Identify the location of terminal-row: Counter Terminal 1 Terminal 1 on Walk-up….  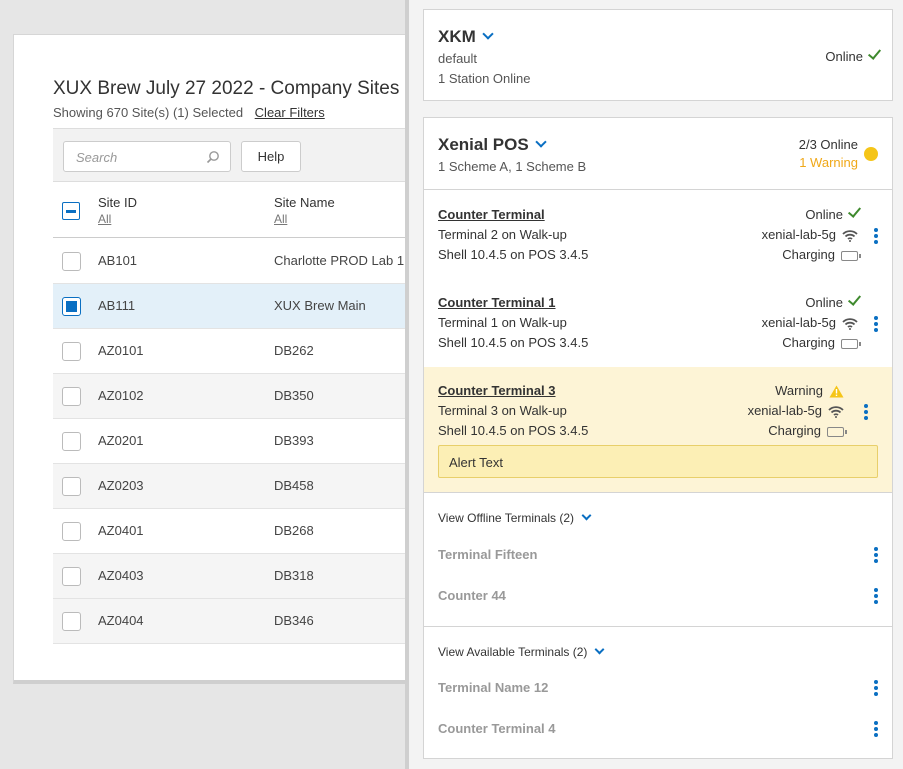
(658, 323).